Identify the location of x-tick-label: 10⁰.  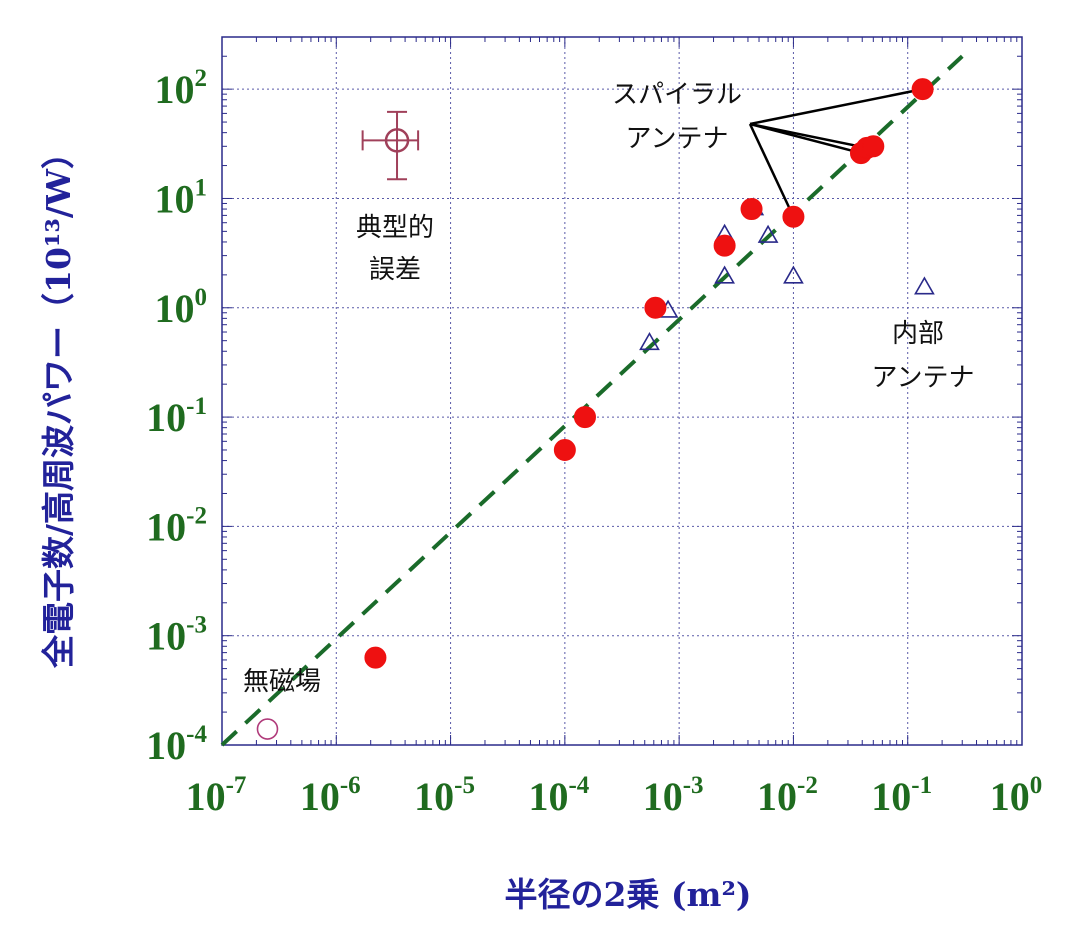
(1016, 795).